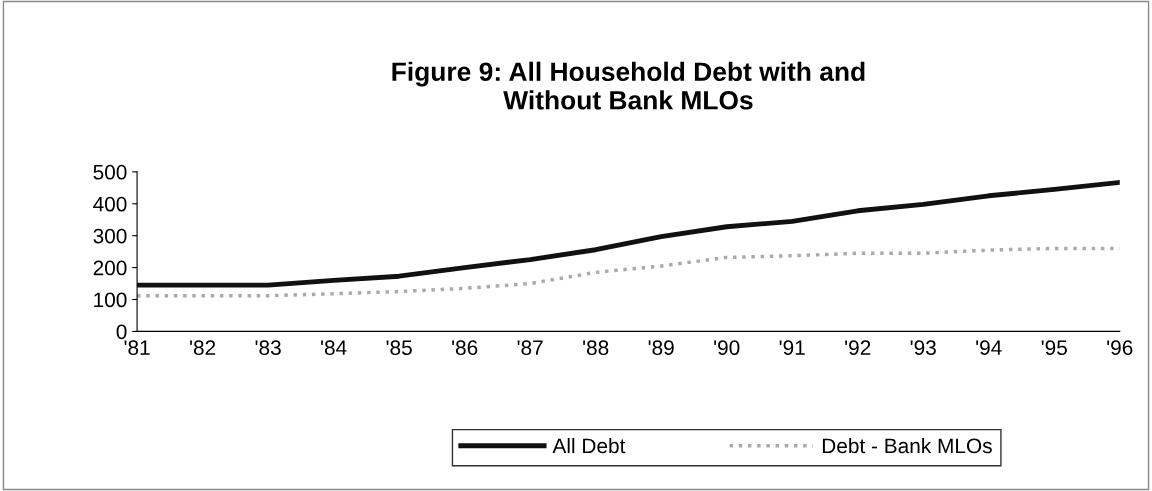 This screenshot has height=491, width=1152. What do you see at coordinates (989, 348) in the screenshot?
I see `x-tick-label: '94` at bounding box center [989, 348].